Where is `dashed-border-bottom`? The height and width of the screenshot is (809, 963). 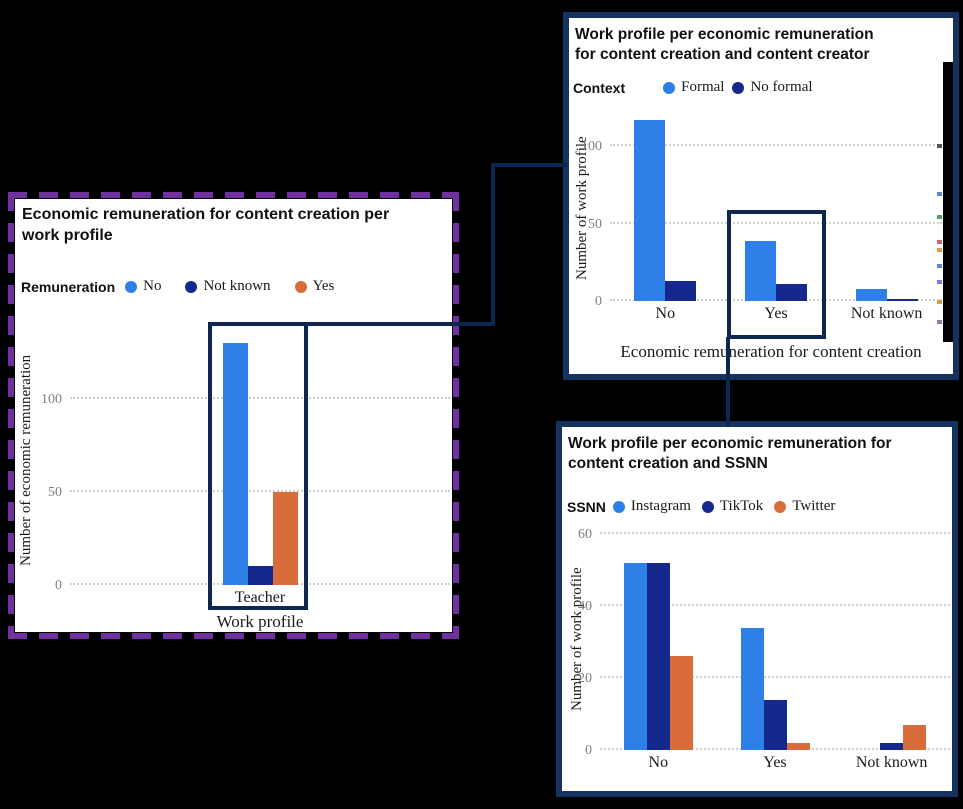 dashed-border-bottom is located at coordinates (233, 636).